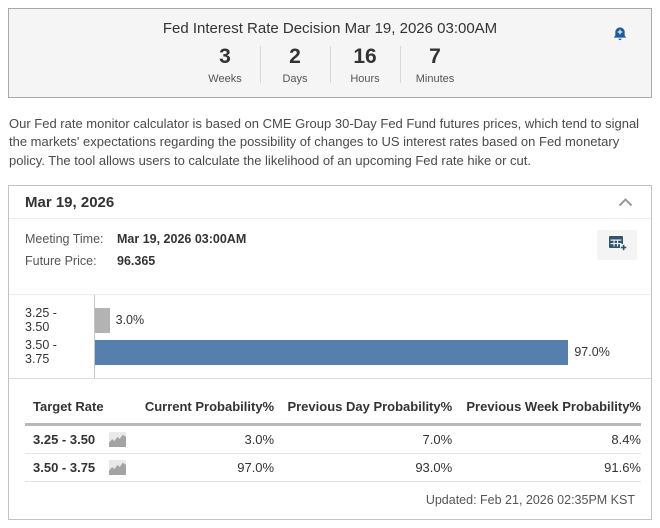  What do you see at coordinates (64, 440) in the screenshot?
I see `target-rate-value: 3.25 - 3.50` at bounding box center [64, 440].